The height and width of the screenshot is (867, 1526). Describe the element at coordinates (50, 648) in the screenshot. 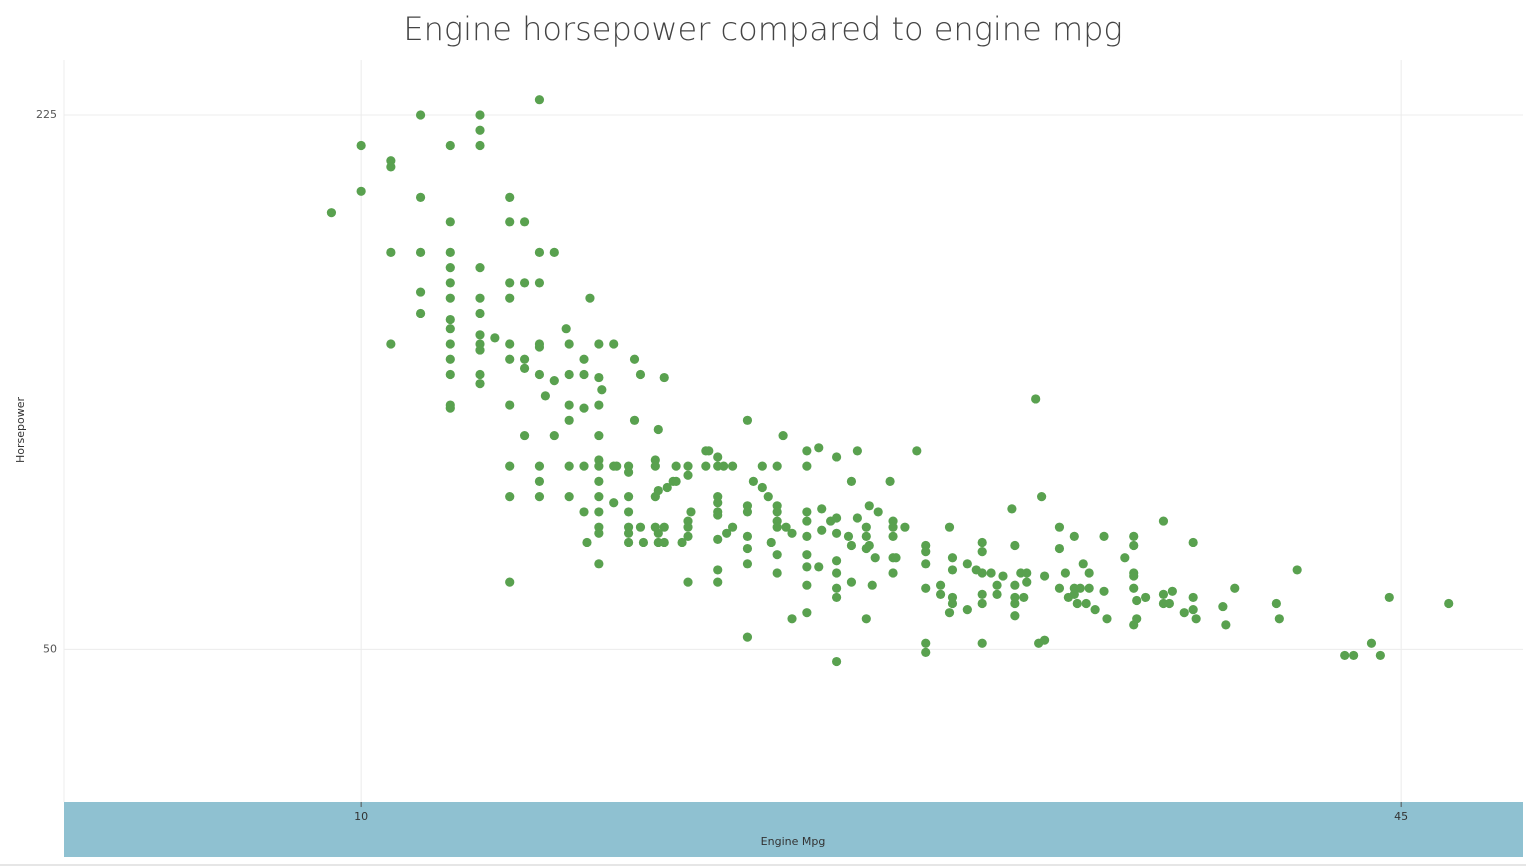

I see `y-tick-label: 50` at that location.